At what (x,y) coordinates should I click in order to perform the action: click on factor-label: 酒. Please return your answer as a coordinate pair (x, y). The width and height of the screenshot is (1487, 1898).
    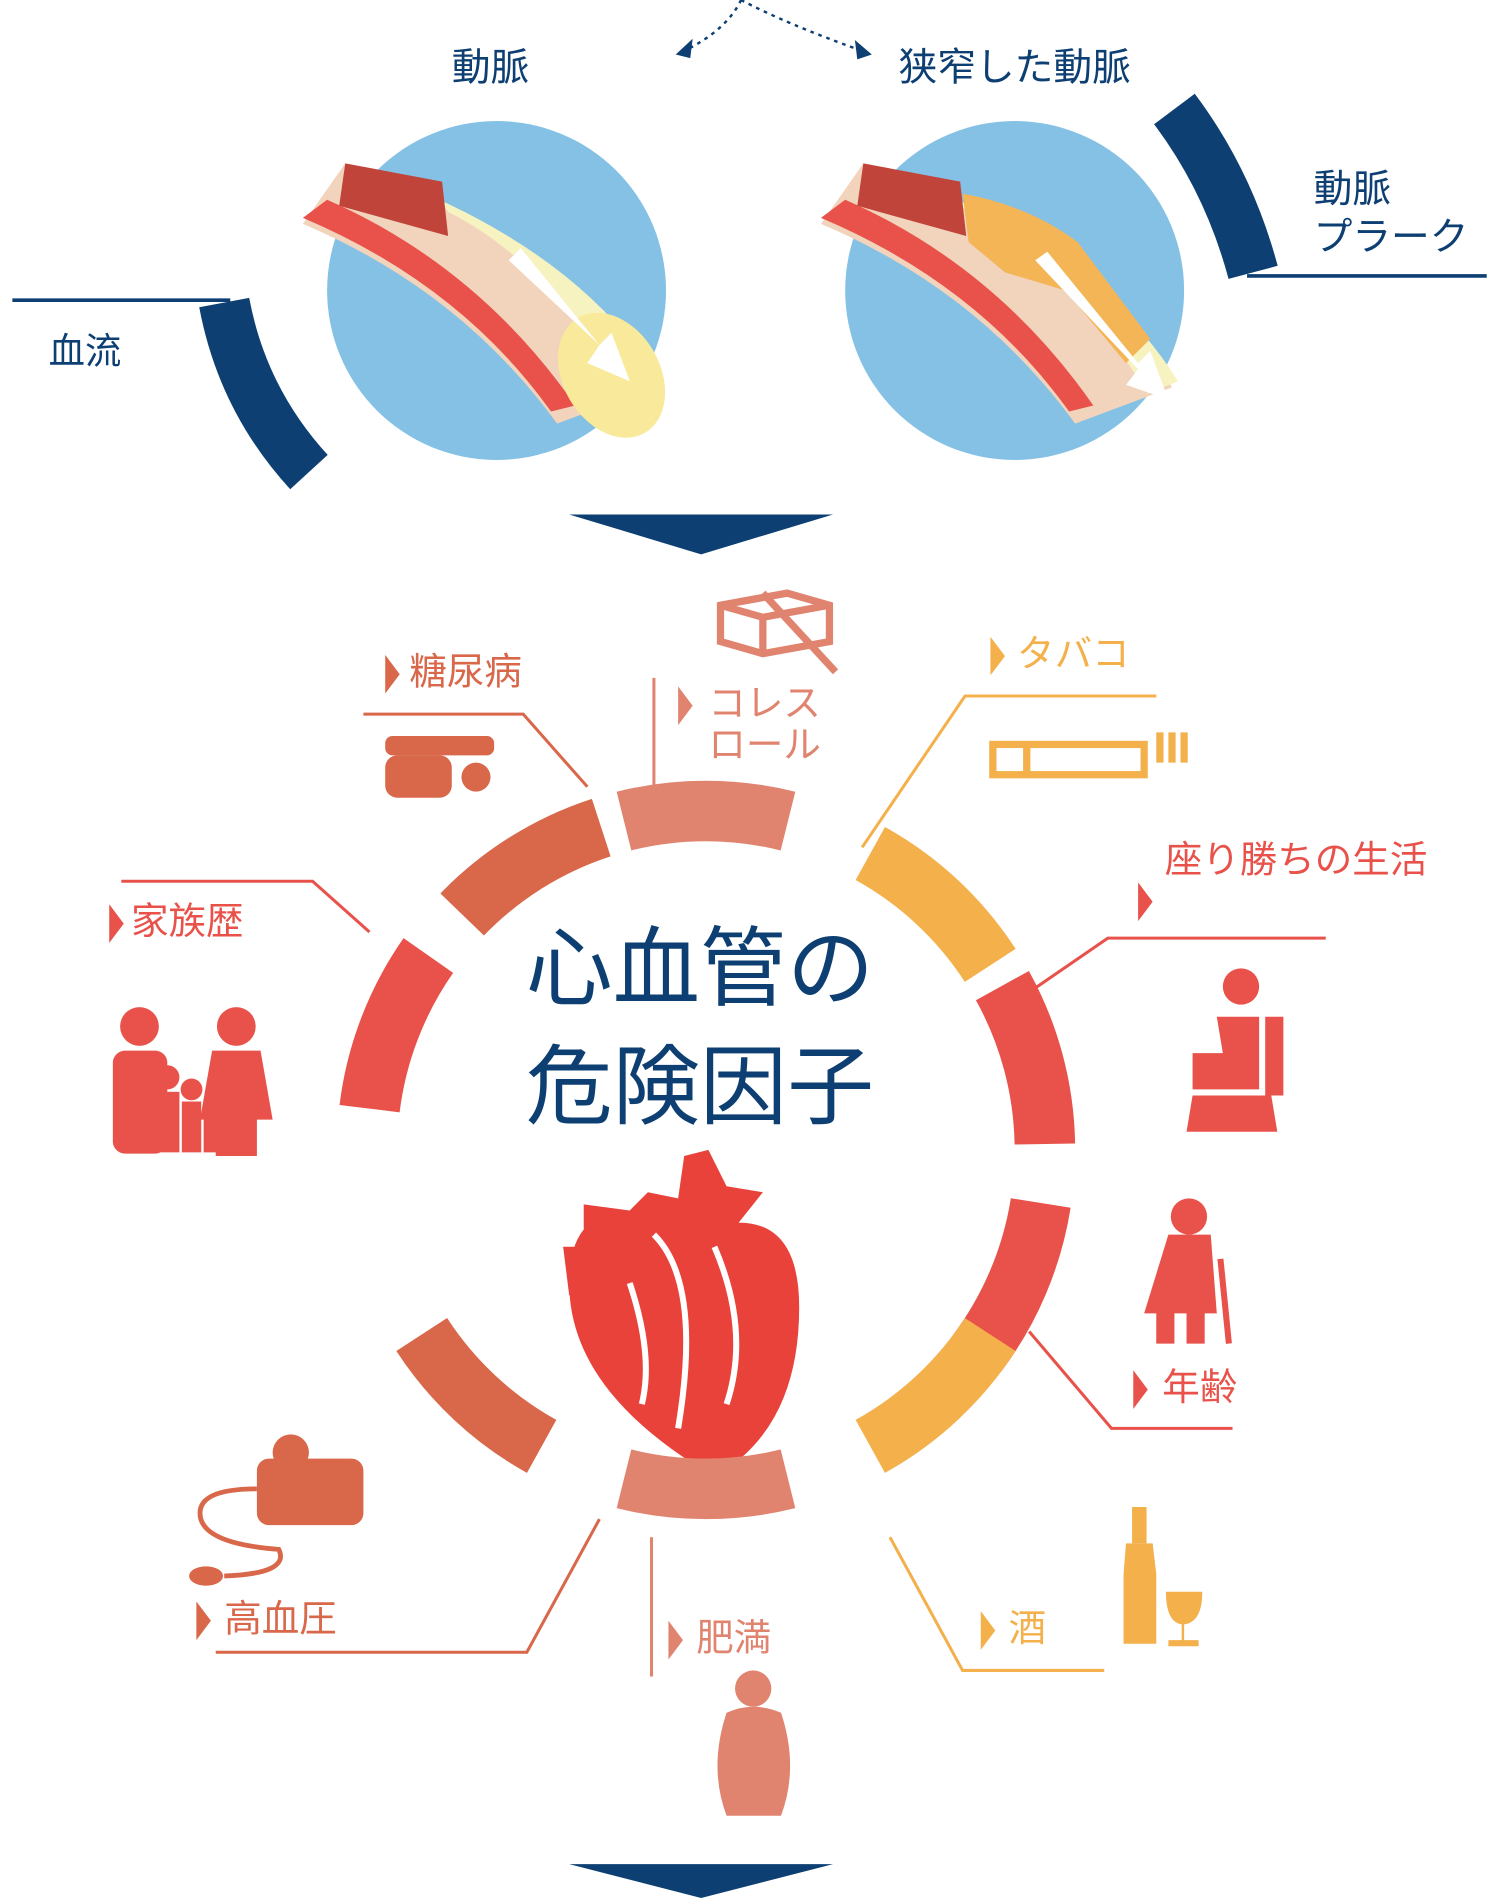
    Looking at the image, I should click on (1028, 1628).